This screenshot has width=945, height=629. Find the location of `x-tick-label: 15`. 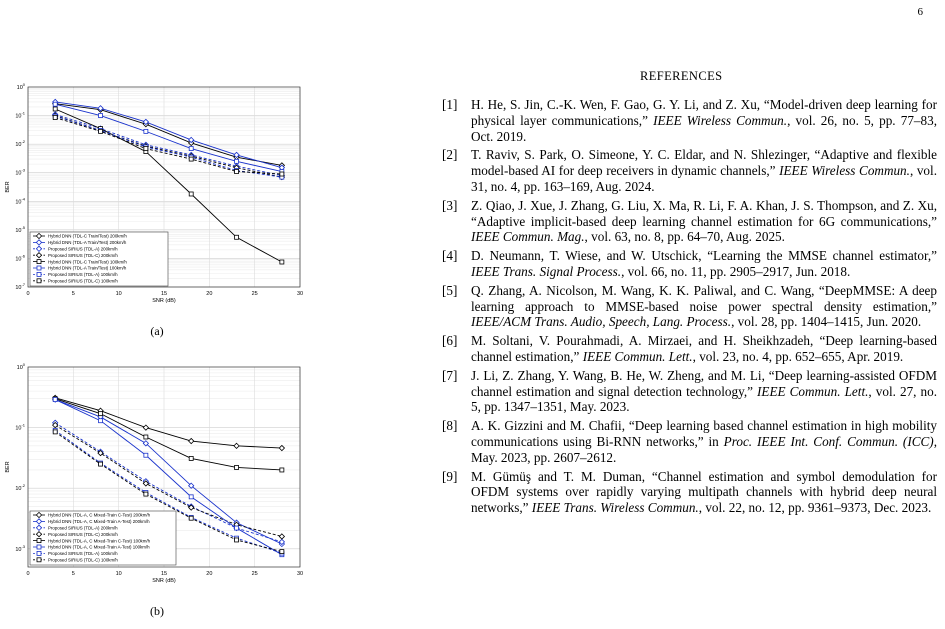

x-tick-label: 15 is located at coordinates (164, 574).